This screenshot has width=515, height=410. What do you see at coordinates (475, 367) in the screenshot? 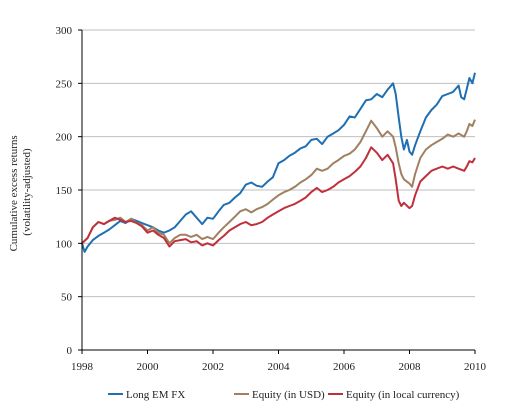
I see `x-tick-label-6: 2010` at bounding box center [475, 367].